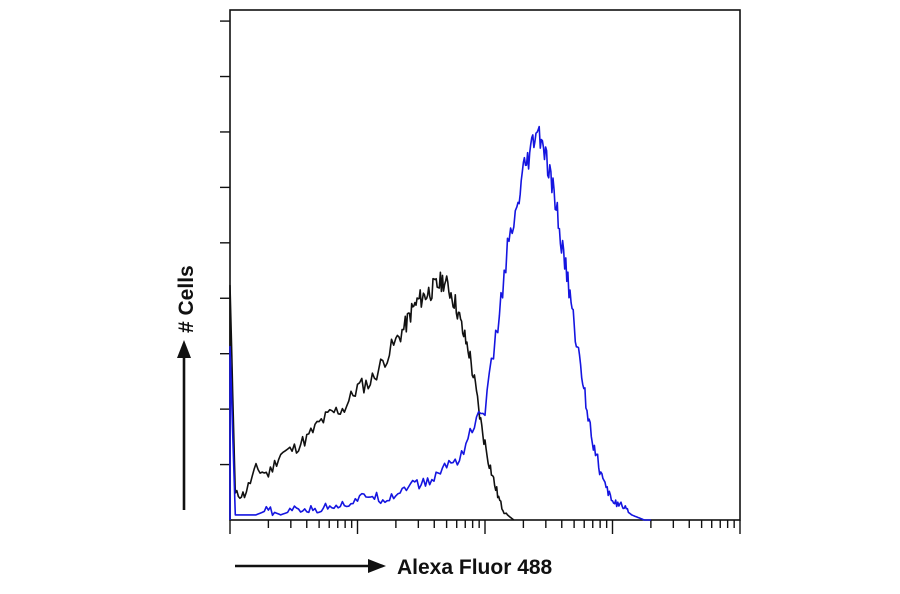 The image size is (900, 594). What do you see at coordinates (225, 243) in the screenshot?
I see `y-axis-ticks` at bounding box center [225, 243].